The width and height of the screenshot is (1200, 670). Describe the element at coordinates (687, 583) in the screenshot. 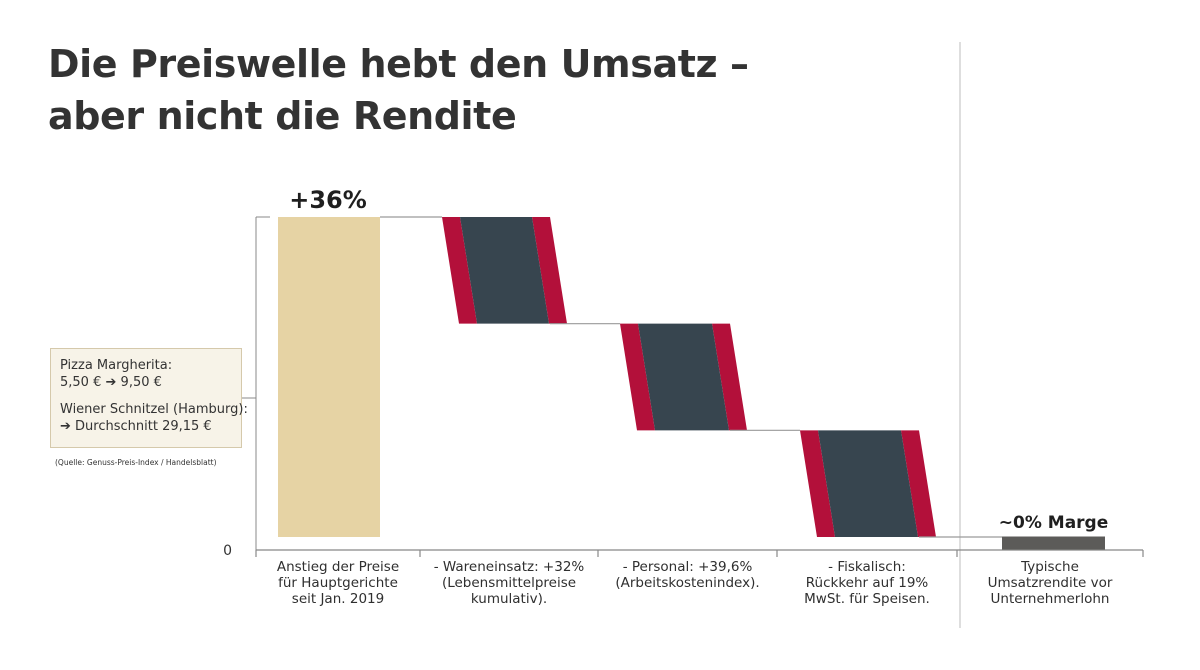

I see `category-label-3-line-2: (Arbeitskostenindex).` at that location.